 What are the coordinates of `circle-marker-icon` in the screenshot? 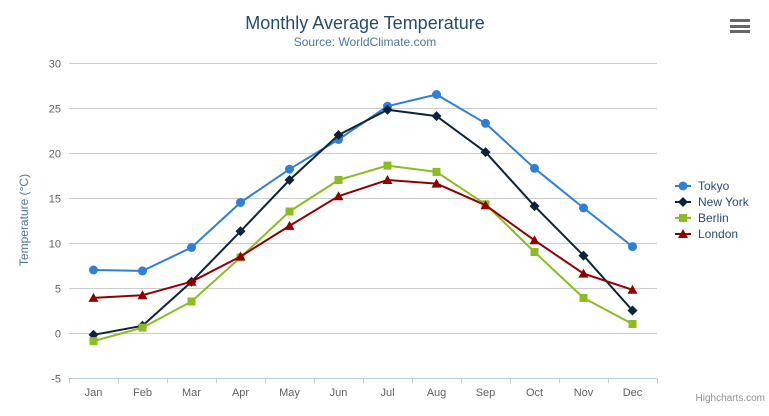 It's located at (683, 186).